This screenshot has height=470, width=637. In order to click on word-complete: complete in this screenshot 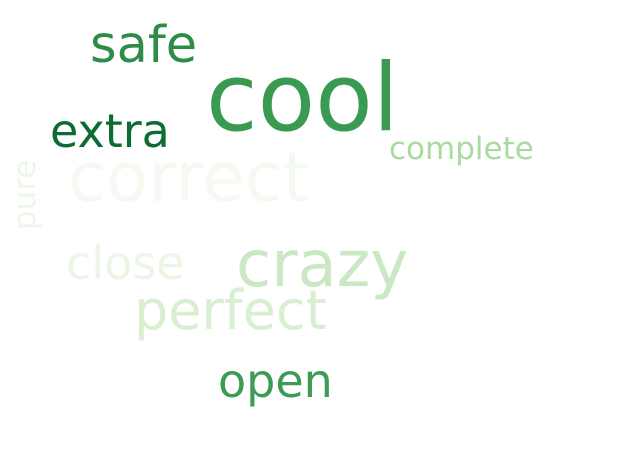, I will do `click(461, 149)`.